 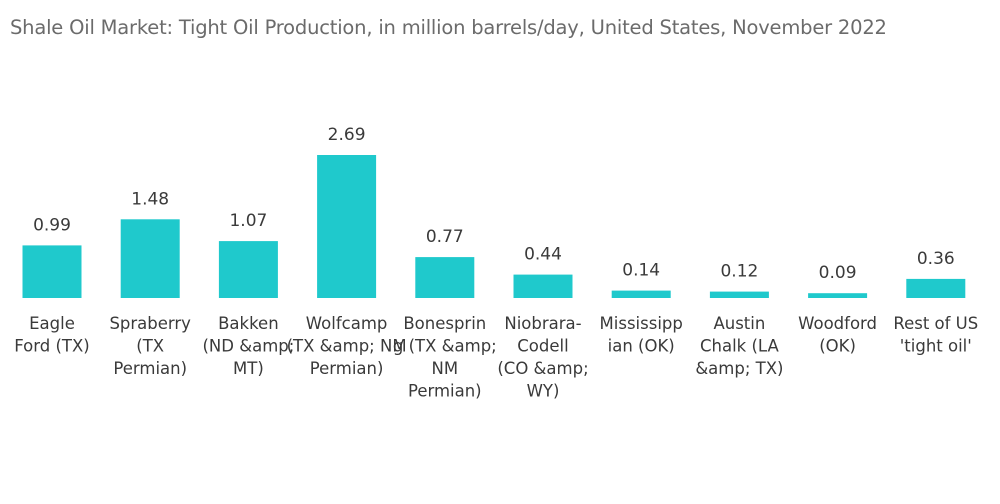 What do you see at coordinates (739, 272) in the screenshot?
I see `value-label-7: 0.12` at bounding box center [739, 272].